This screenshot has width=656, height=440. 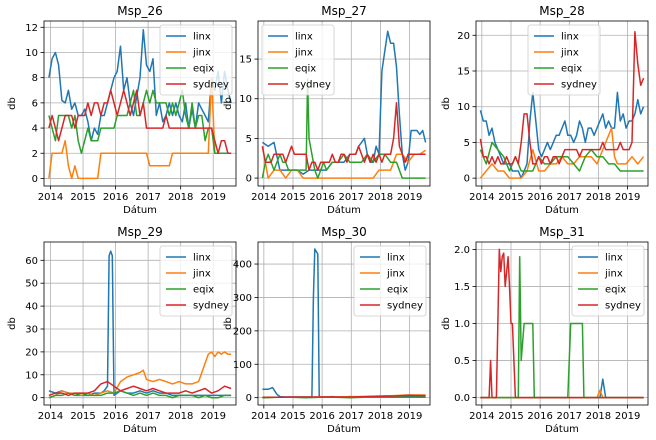 I want to click on y-tick-label: 0.0, so click(x=462, y=398).